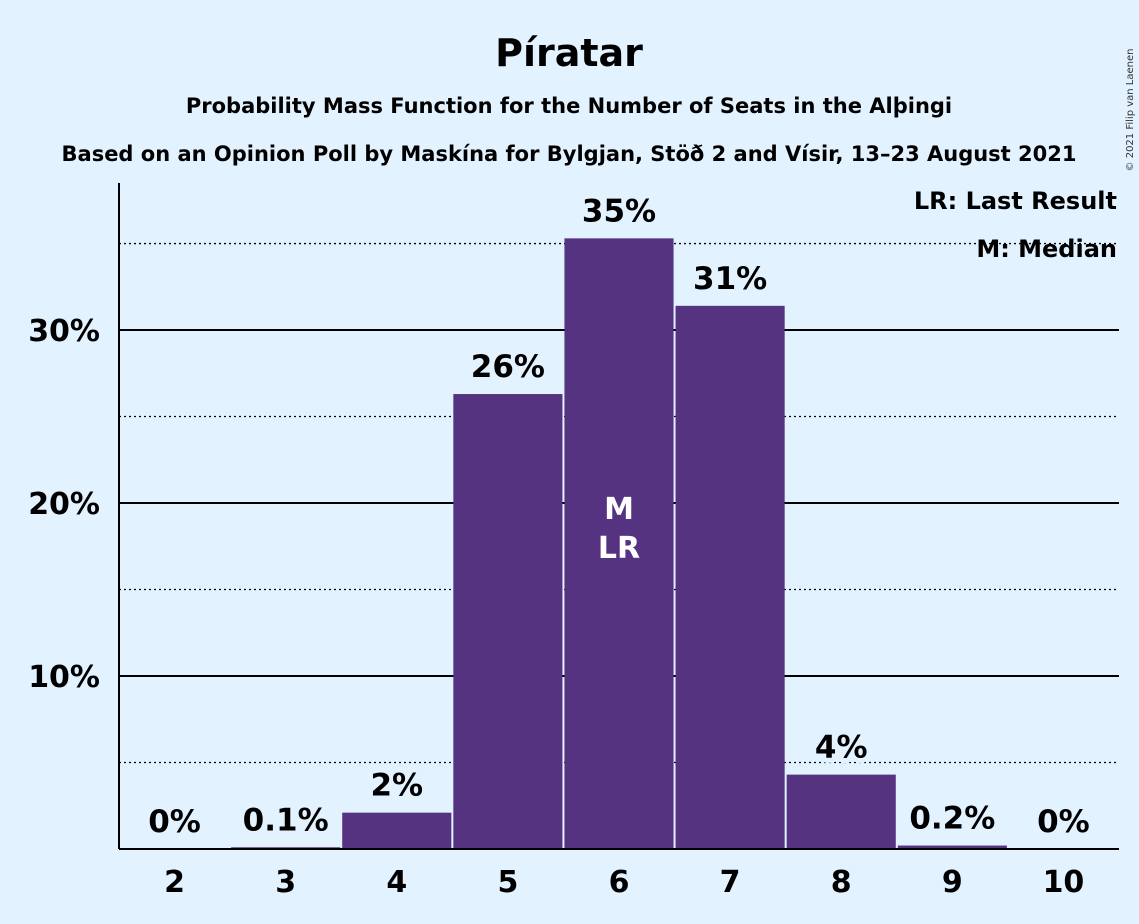 The width and height of the screenshot is (1139, 924). I want to click on bar-label-6: 35%, so click(619, 211).